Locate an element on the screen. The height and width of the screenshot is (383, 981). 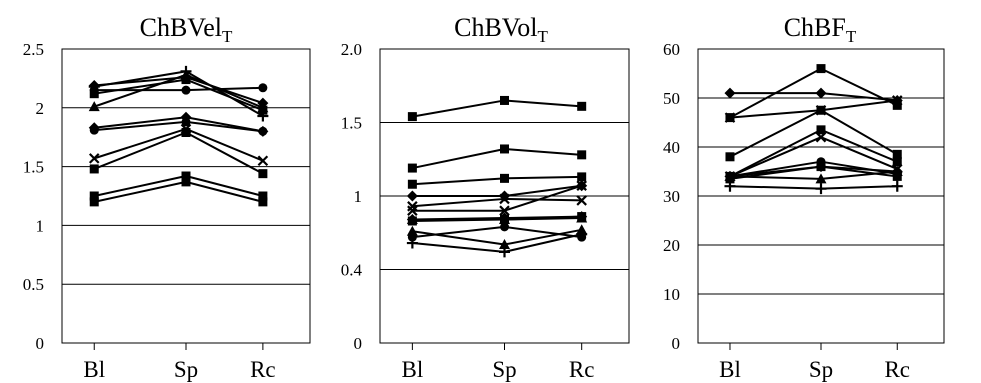
y-tick-label: 2 is located at coordinates (40, 108).